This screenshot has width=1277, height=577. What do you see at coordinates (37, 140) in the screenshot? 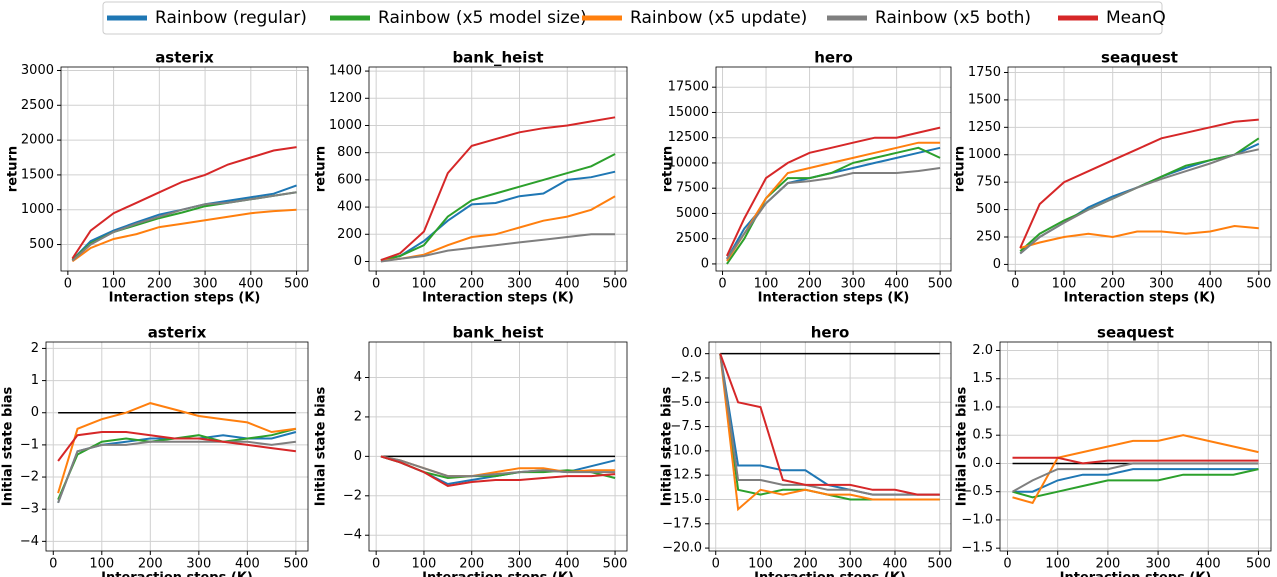
I see `y-tick-label: 2000` at bounding box center [37, 140].